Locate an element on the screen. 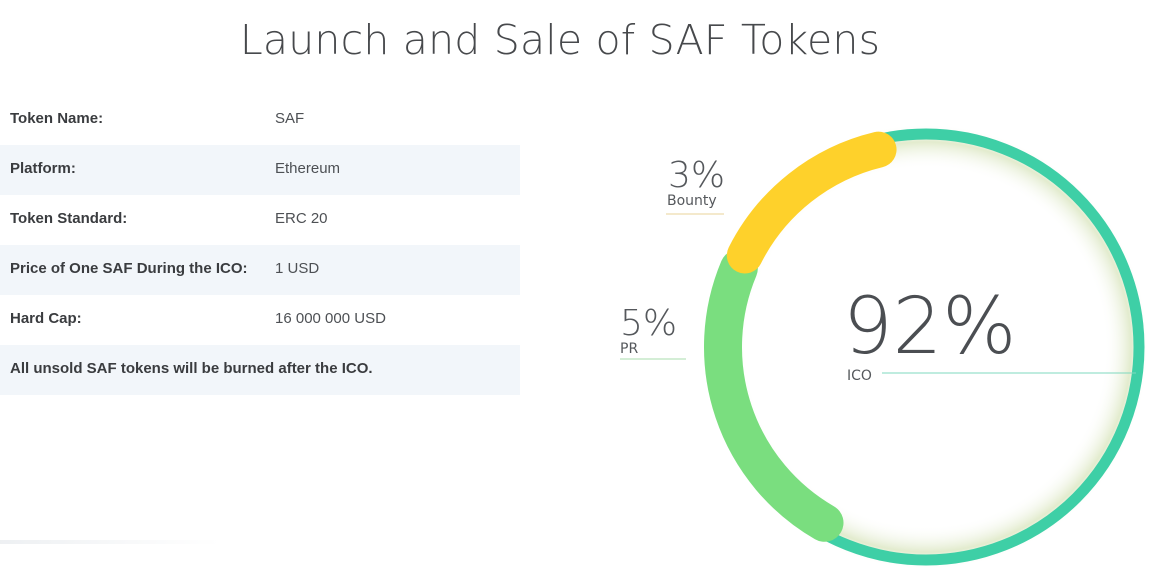 Image resolution: width=1152 pixels, height=573 pixels. row-value: 1 USD is located at coordinates (297, 268).